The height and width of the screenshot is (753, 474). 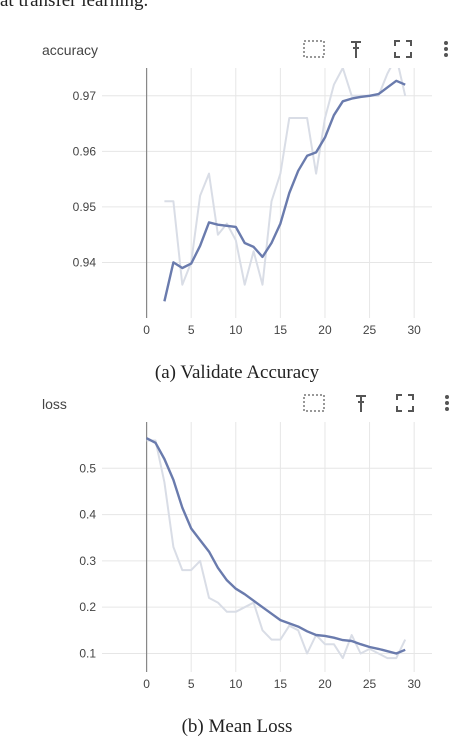 What do you see at coordinates (54, 404) in the screenshot?
I see `loss-chart-title: loss` at bounding box center [54, 404].